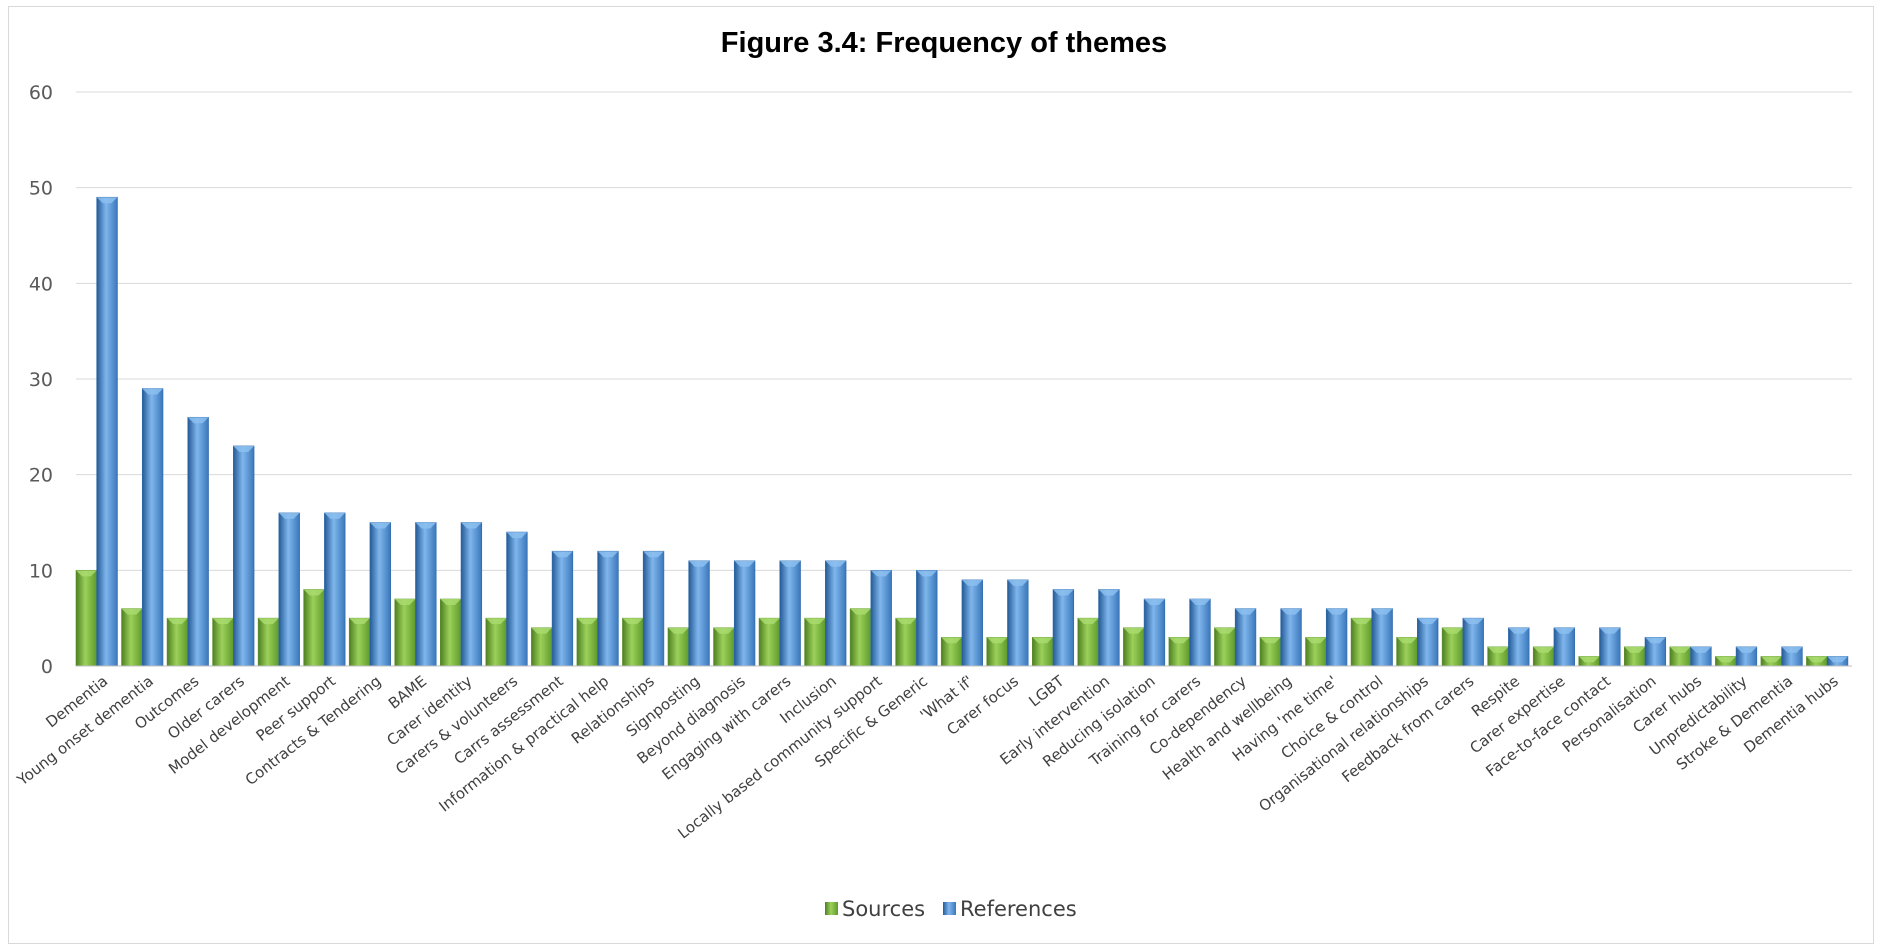 This screenshot has height=950, width=1883. I want to click on legend: Sources References, so click(951, 909).